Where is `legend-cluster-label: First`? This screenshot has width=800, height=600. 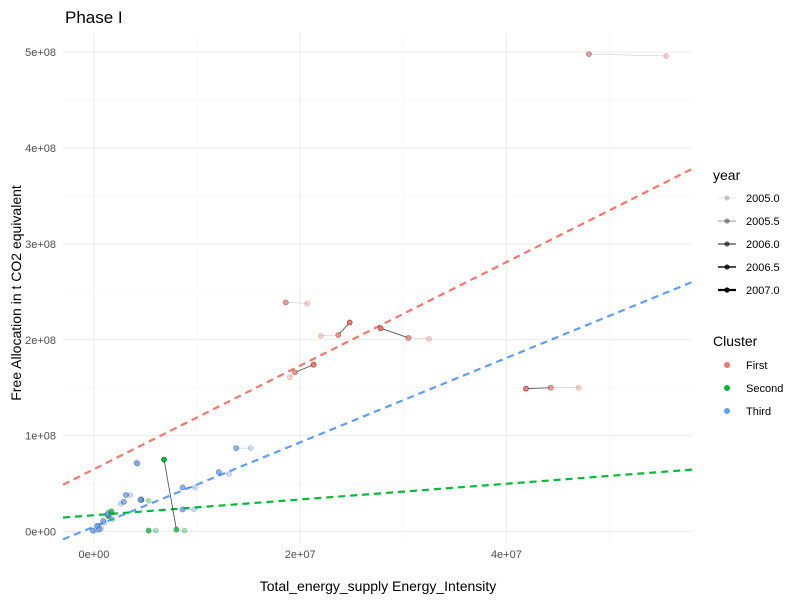
legend-cluster-label: First is located at coordinates (756, 366).